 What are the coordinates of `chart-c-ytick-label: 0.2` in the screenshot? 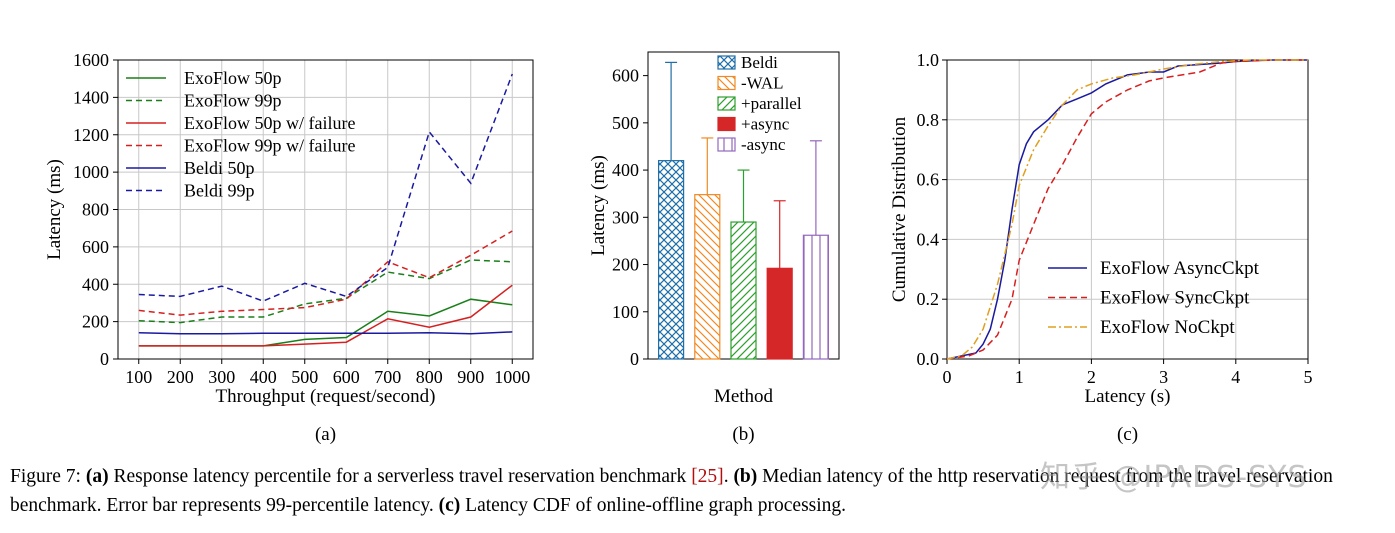 It's located at (928, 299).